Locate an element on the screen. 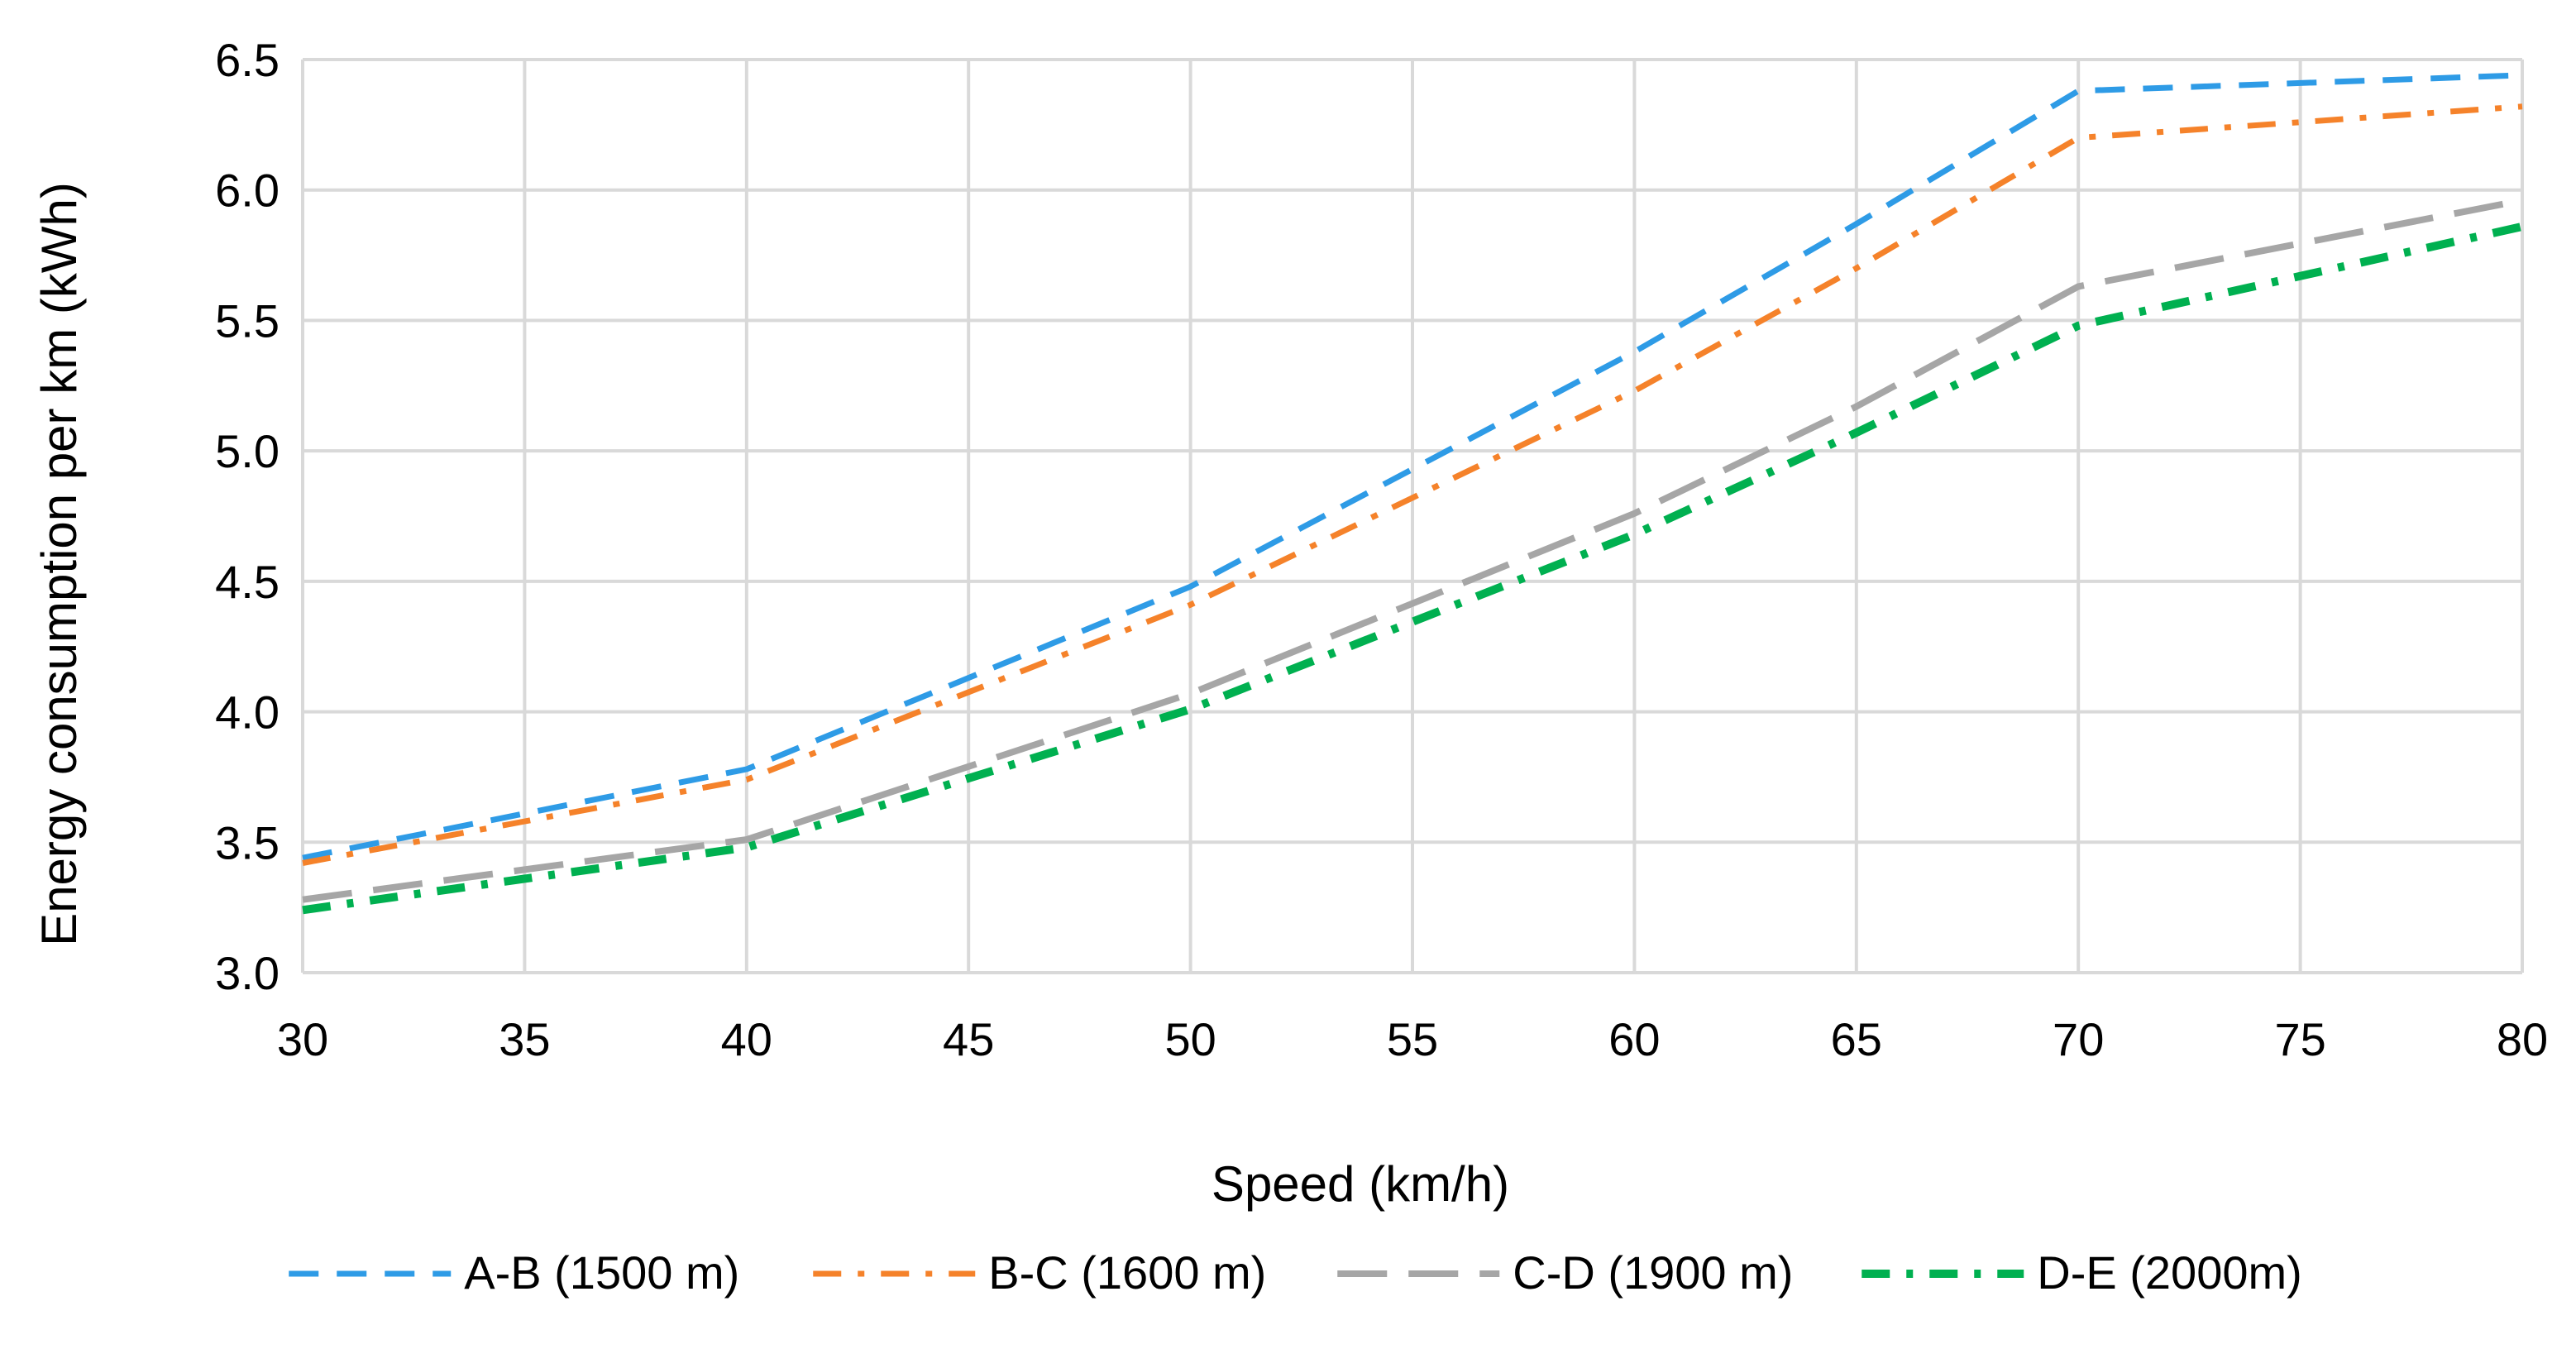  x-tick-label: 65 is located at coordinates (1856, 1039).